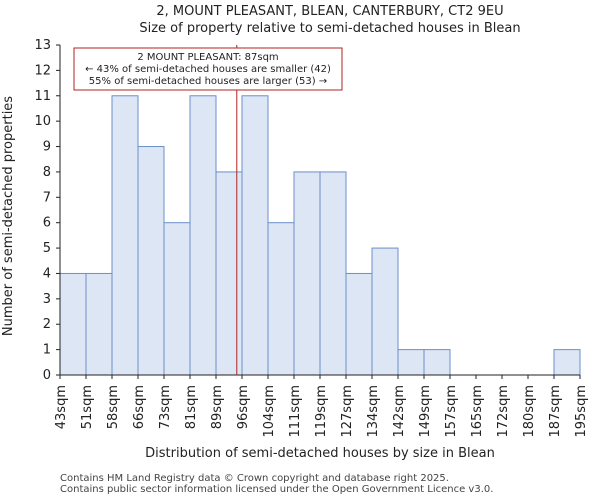 This screenshot has height=500, width=600. What do you see at coordinates (61, 407) in the screenshot?
I see `x-tick-label: 43sqm` at bounding box center [61, 407].